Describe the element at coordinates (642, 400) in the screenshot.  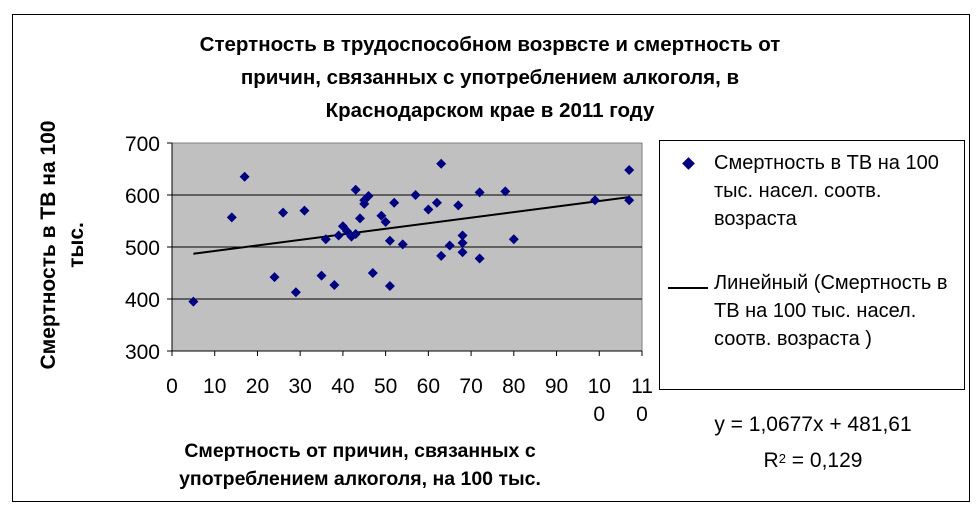
I see `x-tick-label-11: 11 0` at that location.